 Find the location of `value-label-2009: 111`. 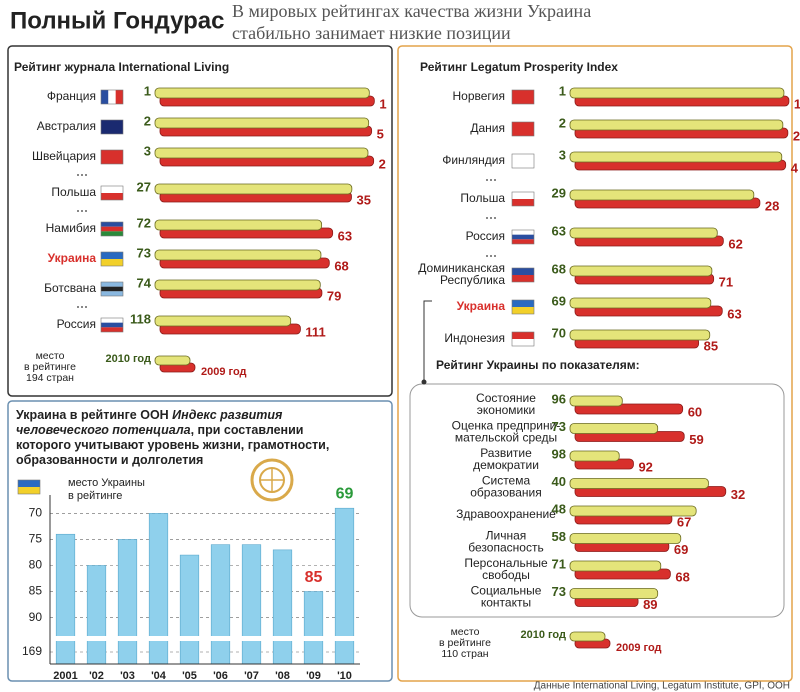

value-label-2009: 111 is located at coordinates (315, 331).